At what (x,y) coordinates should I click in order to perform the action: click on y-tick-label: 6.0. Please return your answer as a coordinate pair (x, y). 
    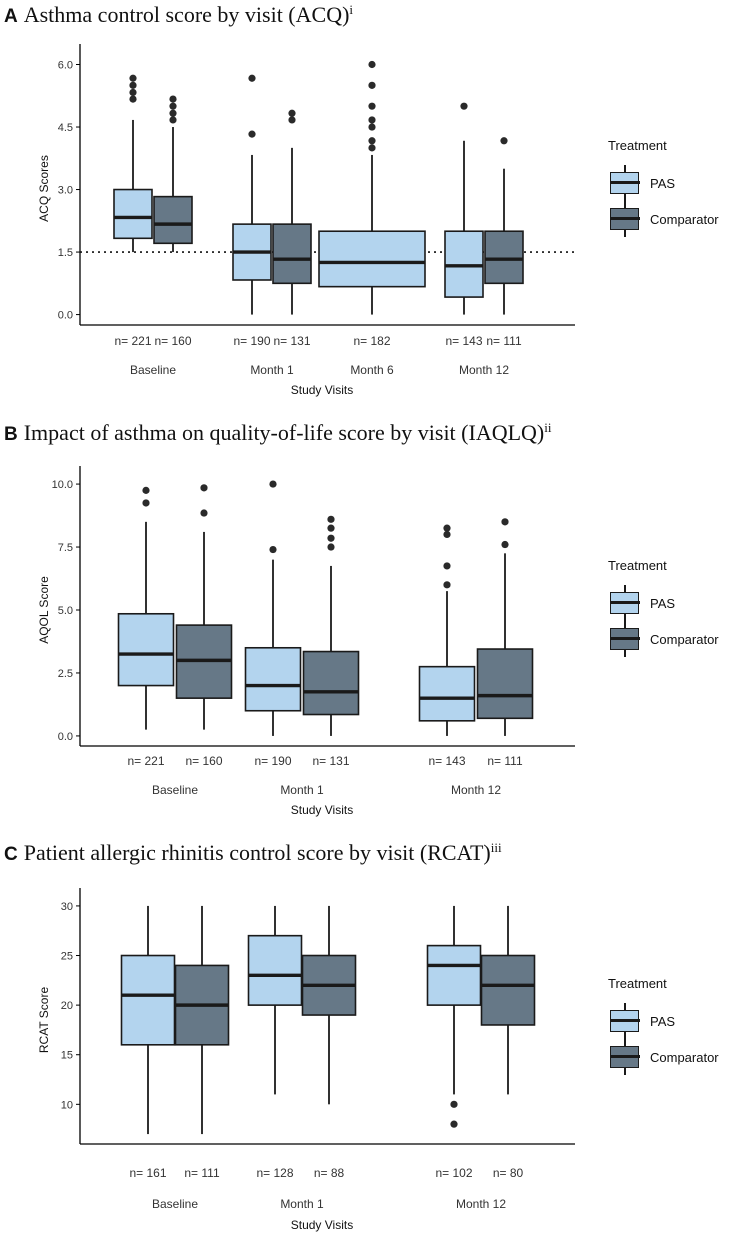
    Looking at the image, I should click on (65, 66).